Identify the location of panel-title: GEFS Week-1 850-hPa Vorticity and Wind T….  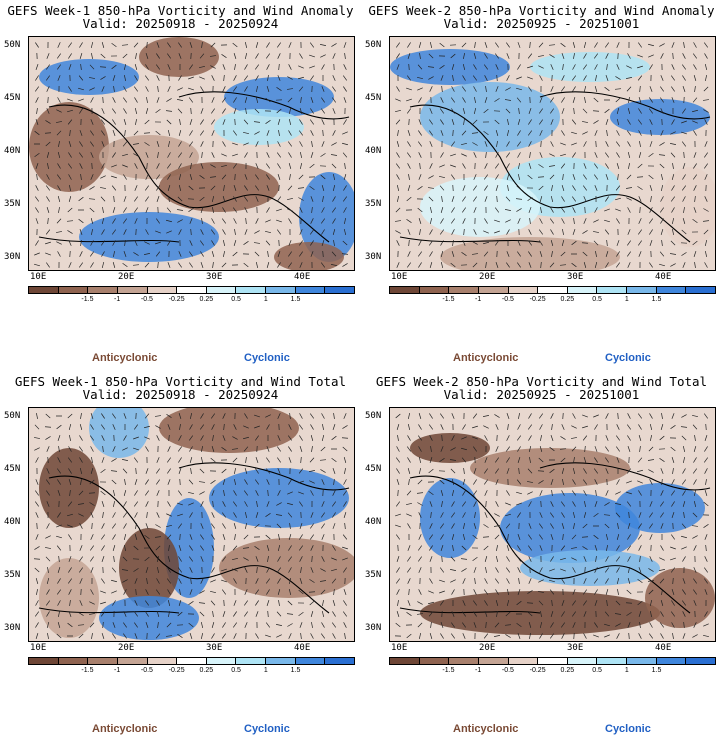
(180, 381).